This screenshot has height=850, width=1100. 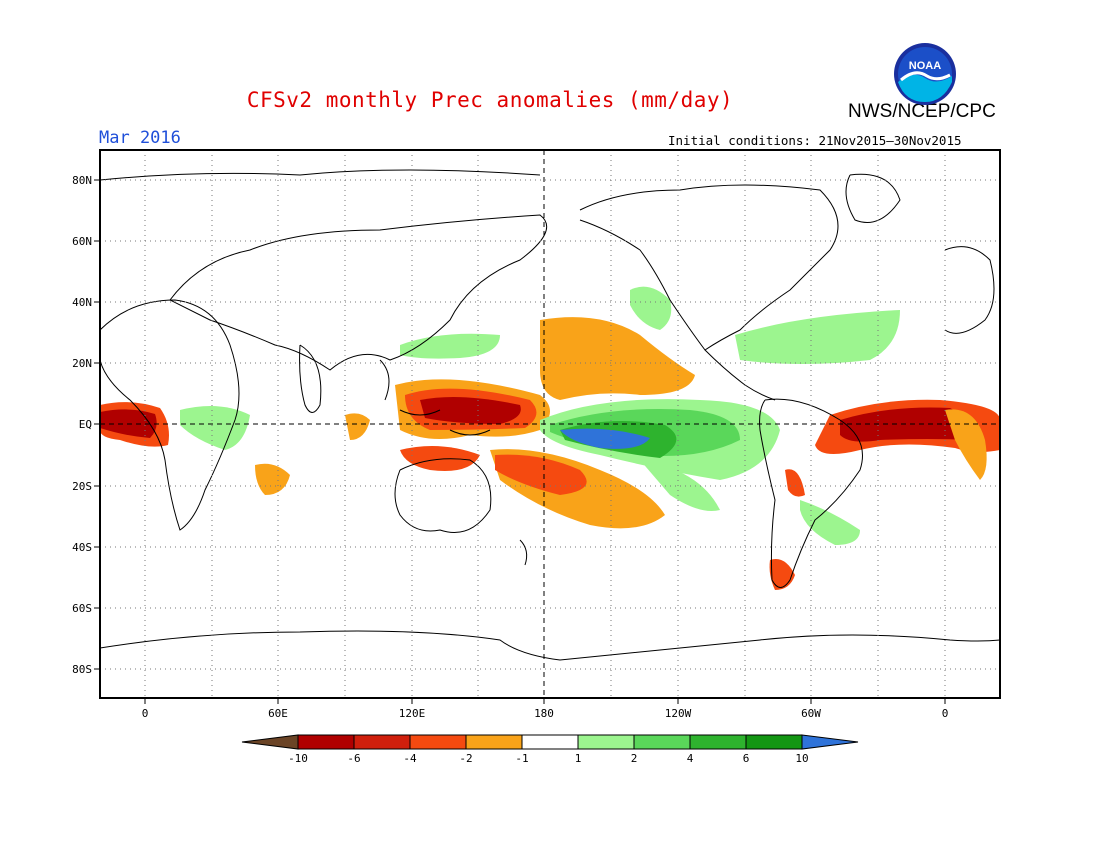 I want to click on dry-anomaly-north-pacific, so click(x=617, y=358).